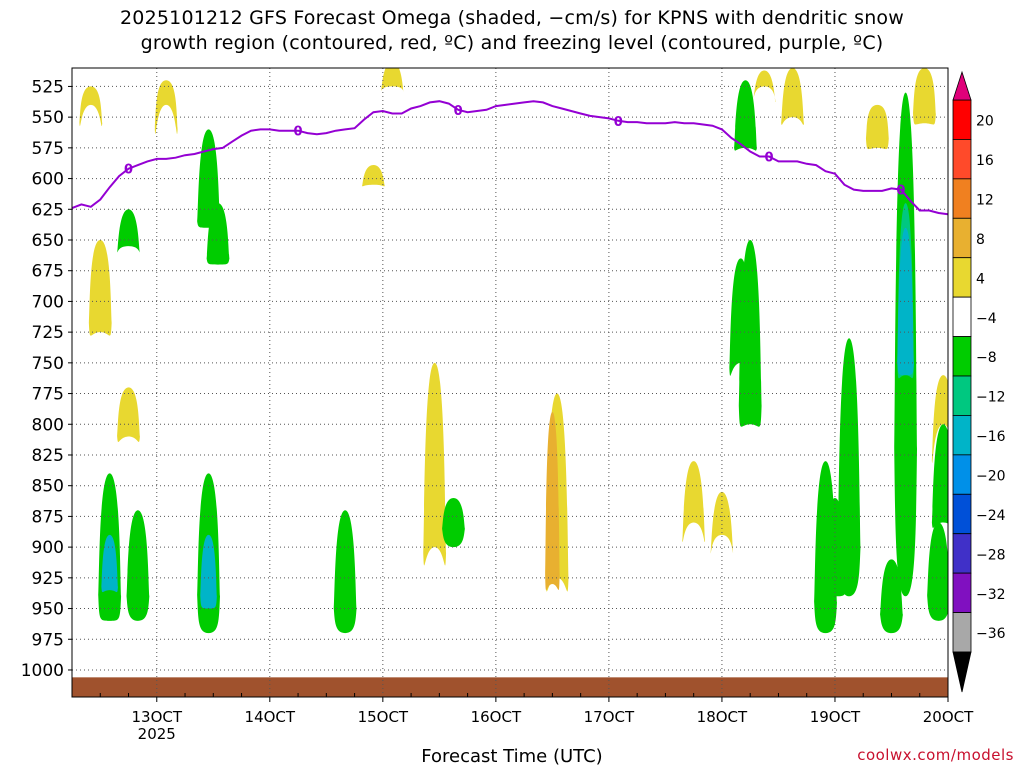 This screenshot has height=768, width=1024. What do you see at coordinates (986, 319) in the screenshot?
I see `colorbar-label: −4` at bounding box center [986, 319].